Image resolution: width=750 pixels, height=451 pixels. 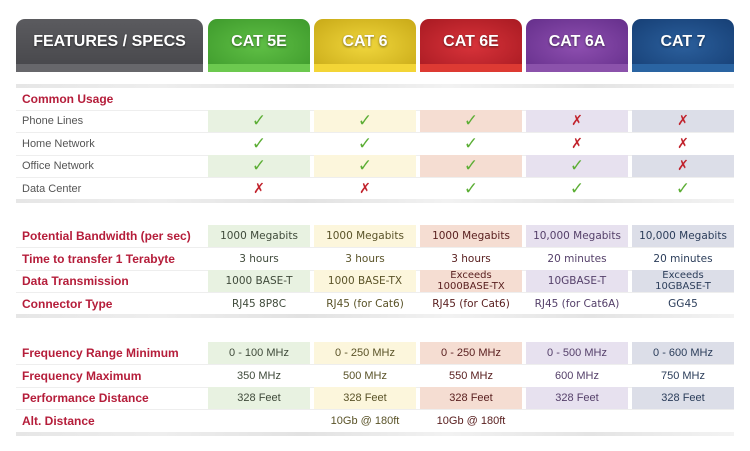 What do you see at coordinates (577, 353) in the screenshot?
I see `table-cell: 0 - 500 MHz` at bounding box center [577, 353].